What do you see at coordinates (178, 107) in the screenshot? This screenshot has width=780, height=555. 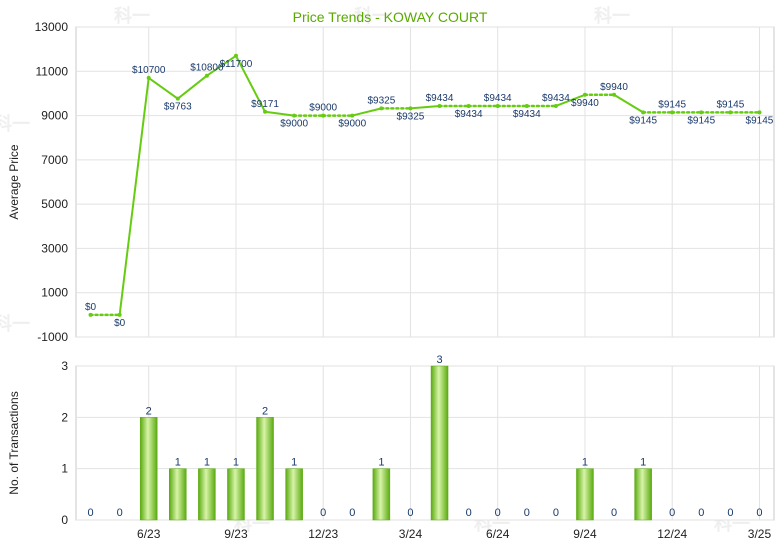 I see `price-data-label: $9763` at bounding box center [178, 107].